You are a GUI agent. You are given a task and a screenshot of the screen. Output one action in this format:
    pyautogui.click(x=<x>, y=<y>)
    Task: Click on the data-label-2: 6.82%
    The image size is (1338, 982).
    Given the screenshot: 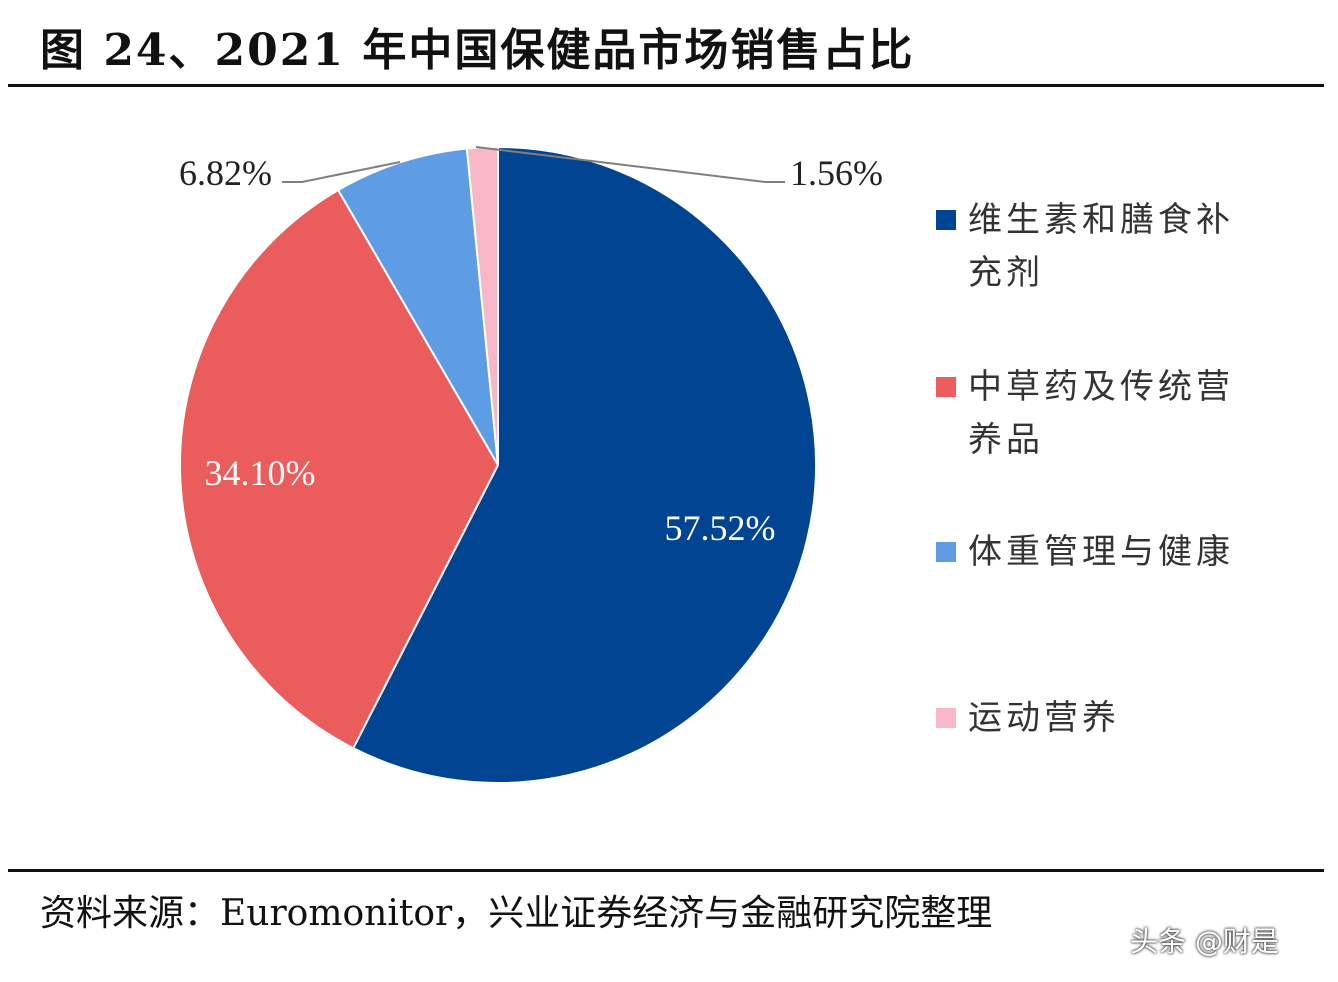 What is the action you would take?
    pyautogui.click(x=225, y=173)
    